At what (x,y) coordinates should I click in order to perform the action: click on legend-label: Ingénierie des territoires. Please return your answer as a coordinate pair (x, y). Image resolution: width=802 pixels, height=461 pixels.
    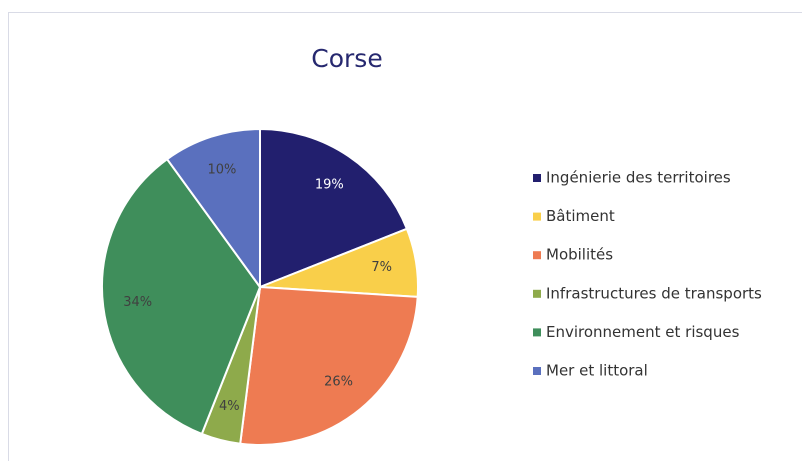
    Looking at the image, I should click on (638, 178).